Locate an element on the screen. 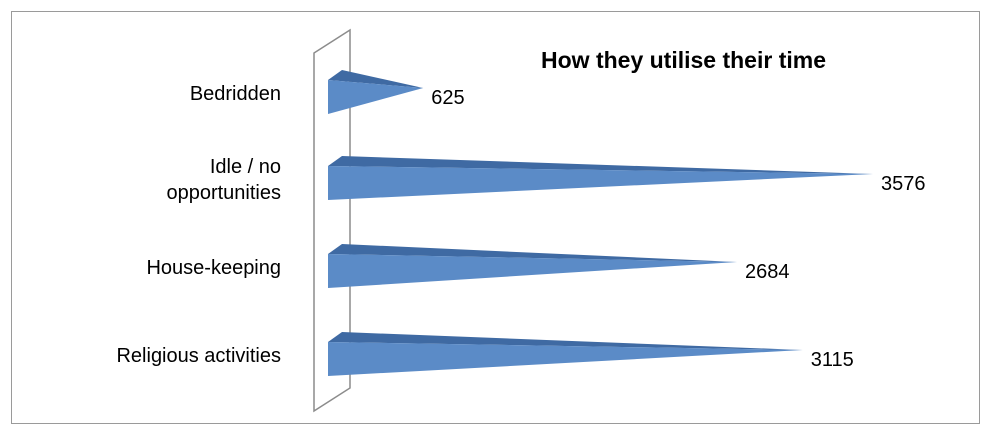 The image size is (985, 429). category-label: House-keeping is located at coordinates (213, 268).